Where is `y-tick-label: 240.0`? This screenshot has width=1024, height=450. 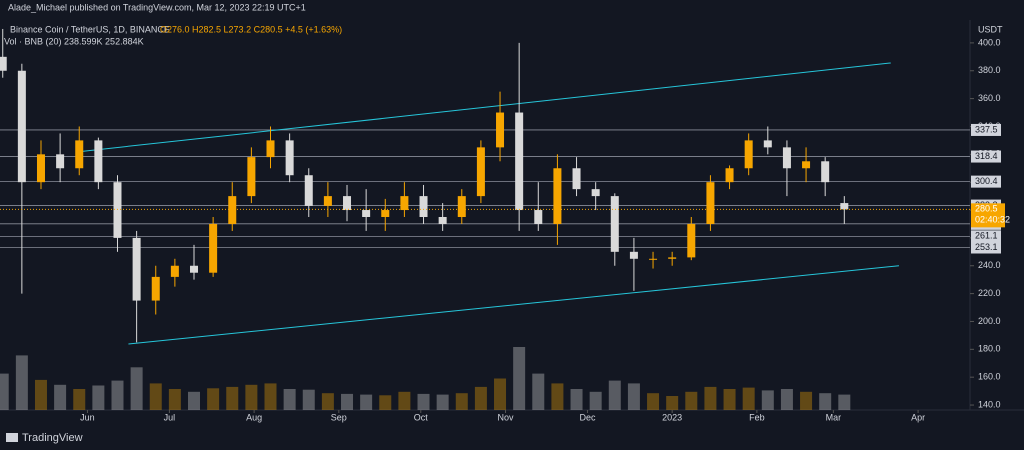 y-tick-label: 240.0 is located at coordinates (989, 265).